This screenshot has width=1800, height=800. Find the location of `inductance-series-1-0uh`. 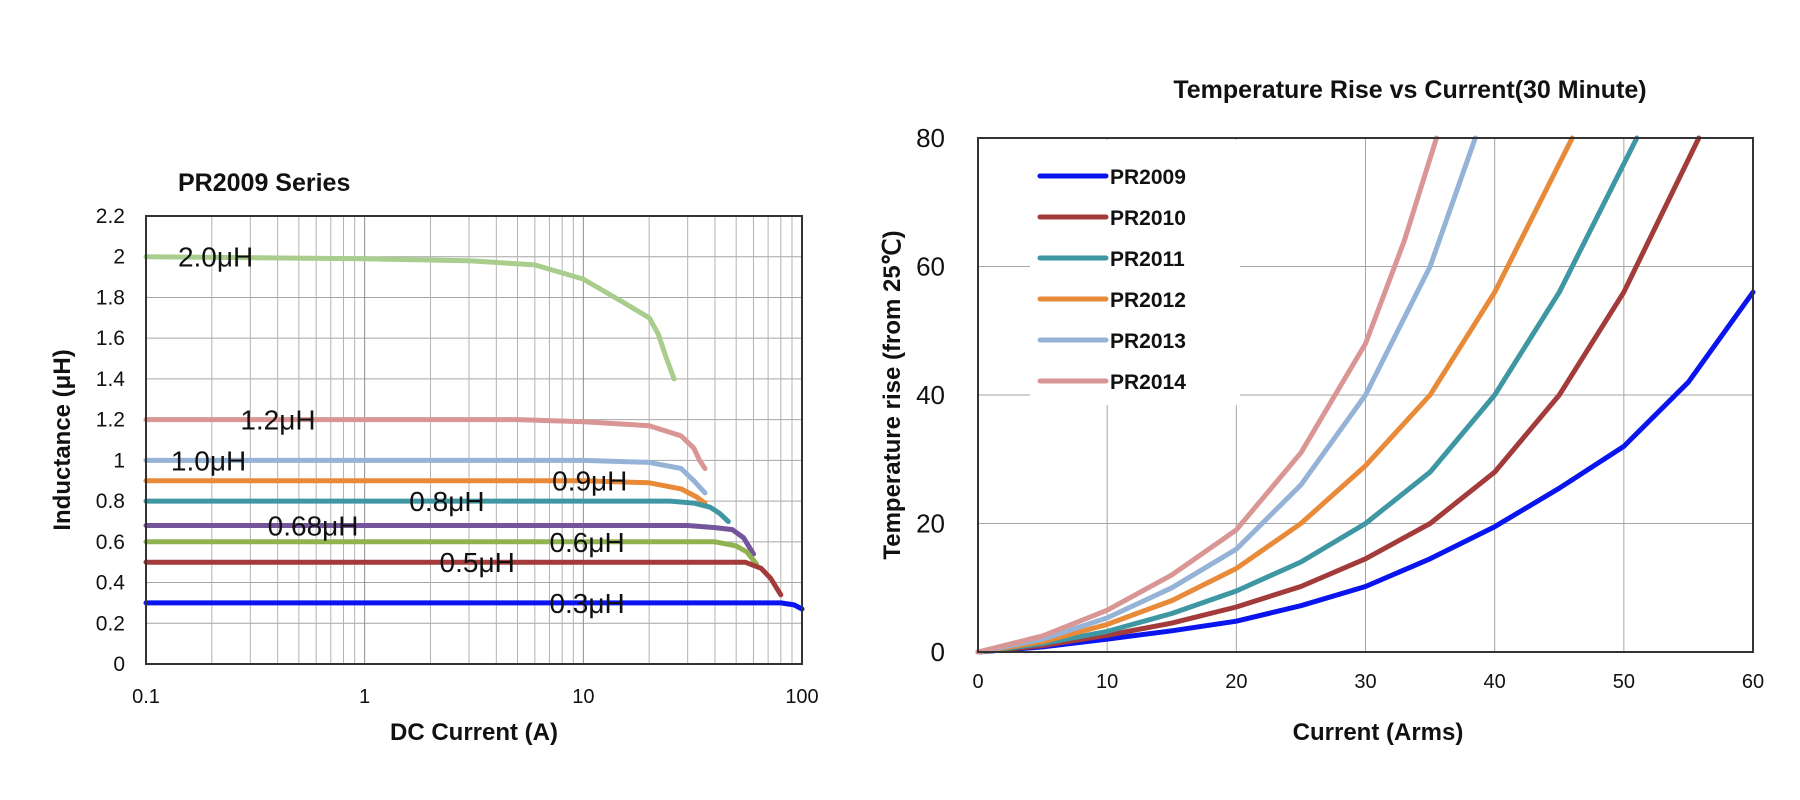

inductance-series-1-0uh is located at coordinates (425, 476).